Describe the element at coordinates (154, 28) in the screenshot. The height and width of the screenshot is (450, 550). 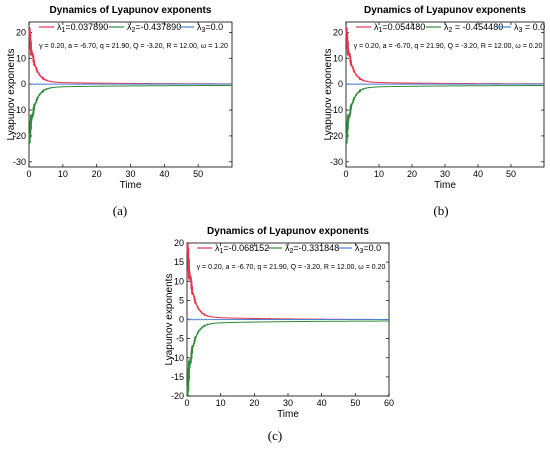
I see `legend-entry-2: λ2=-0.437890` at that location.